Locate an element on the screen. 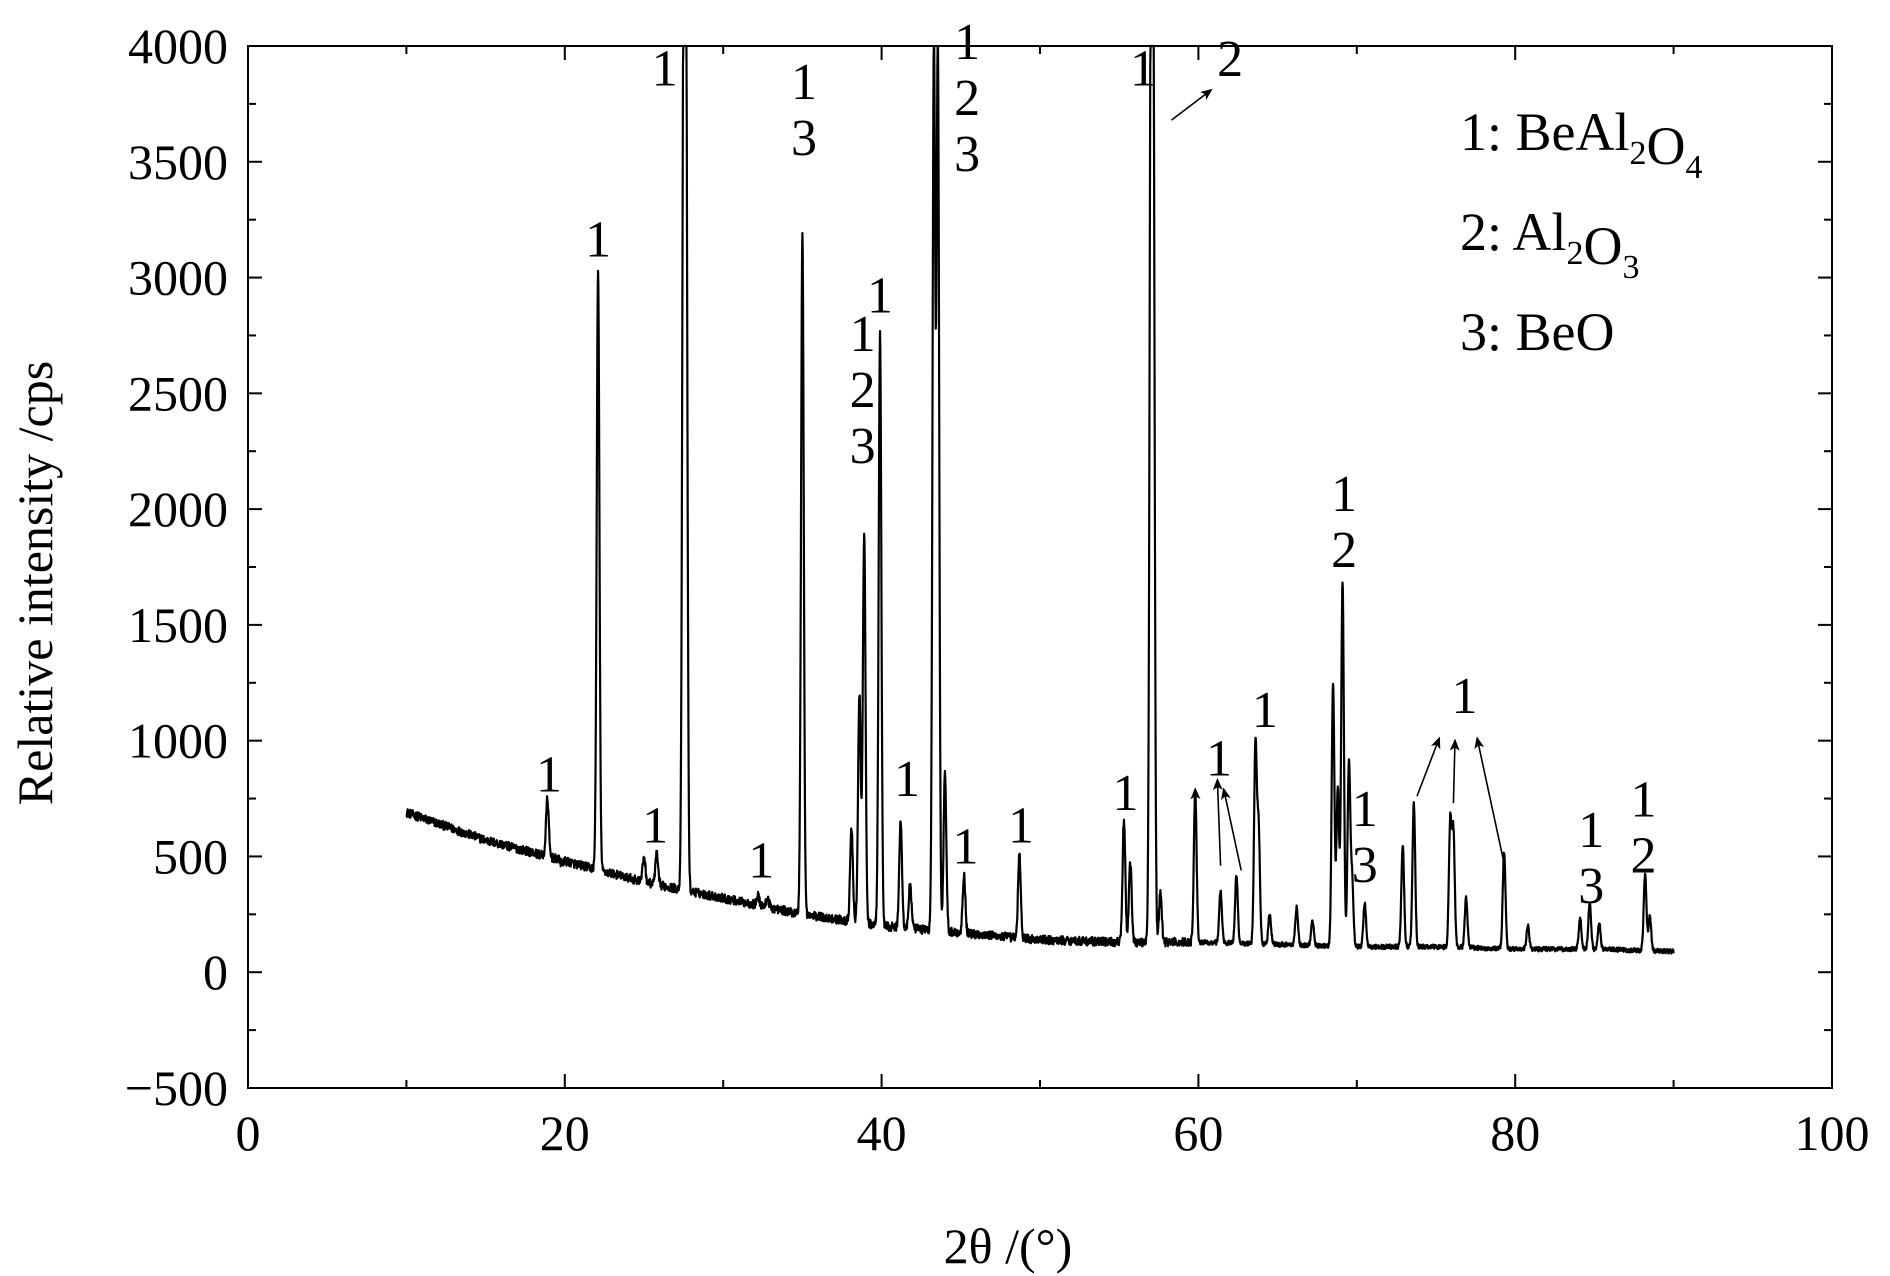 Image resolution: width=1890 pixels, height=1276 pixels. legend: 1: BeAl2O4 2: Al2O3 3: BeO is located at coordinates (1581, 232).